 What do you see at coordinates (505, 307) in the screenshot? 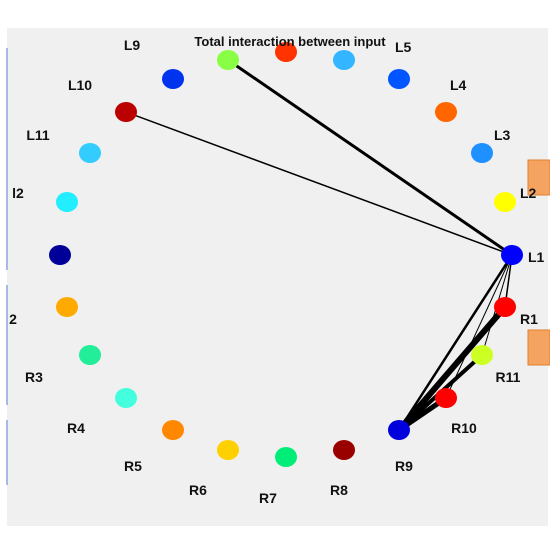
I see `node-r12` at bounding box center [505, 307].